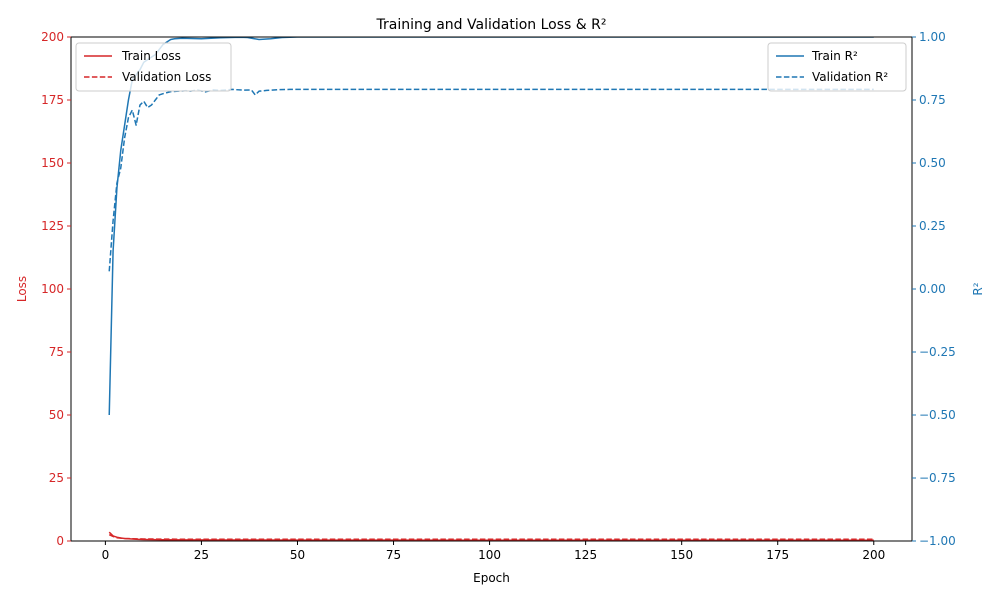 The width and height of the screenshot is (1000, 600). I want to click on x-tick-label: 50, so click(297, 555).